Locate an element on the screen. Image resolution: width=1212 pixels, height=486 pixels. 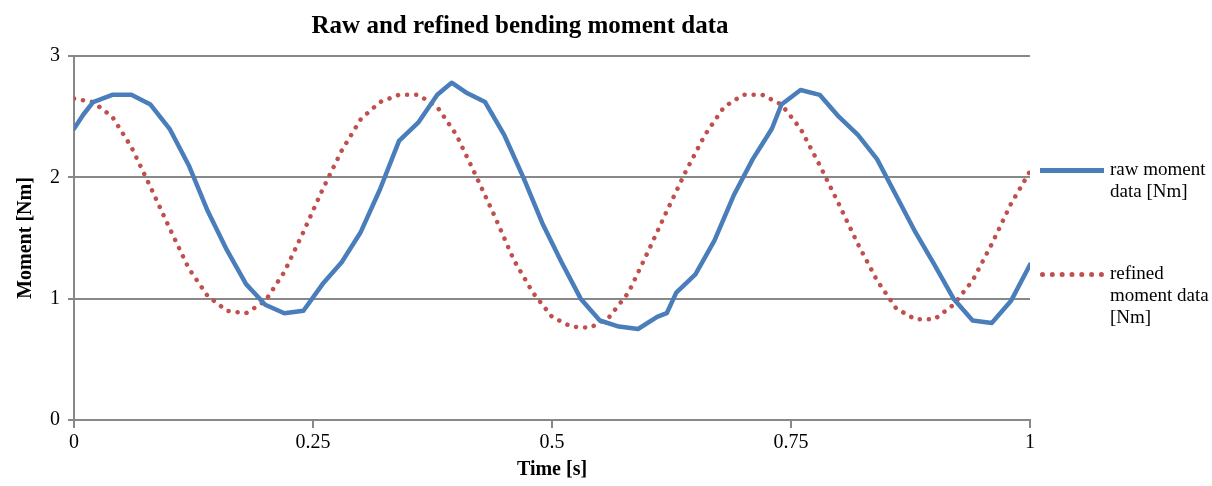
legend-label: refined moment data [Nm] is located at coordinates (1160, 295).